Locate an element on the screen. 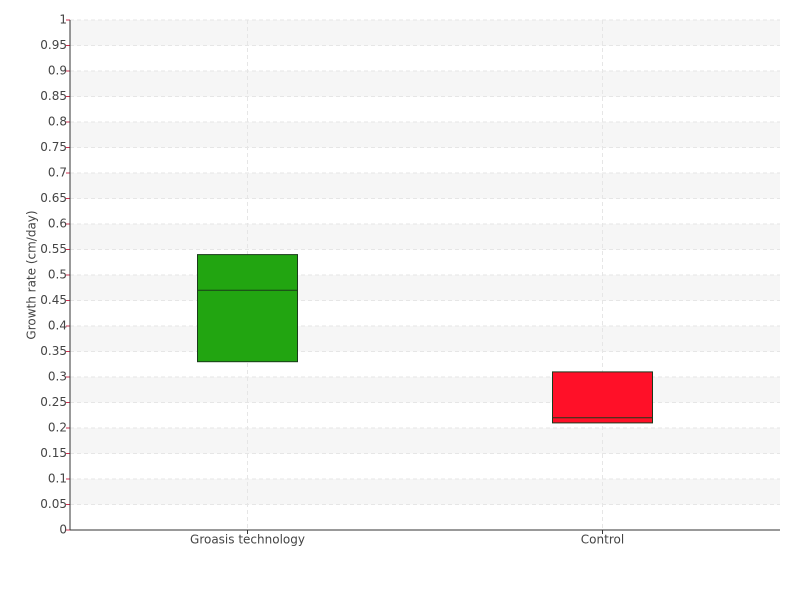  x-tick-label: Control is located at coordinates (602, 540).